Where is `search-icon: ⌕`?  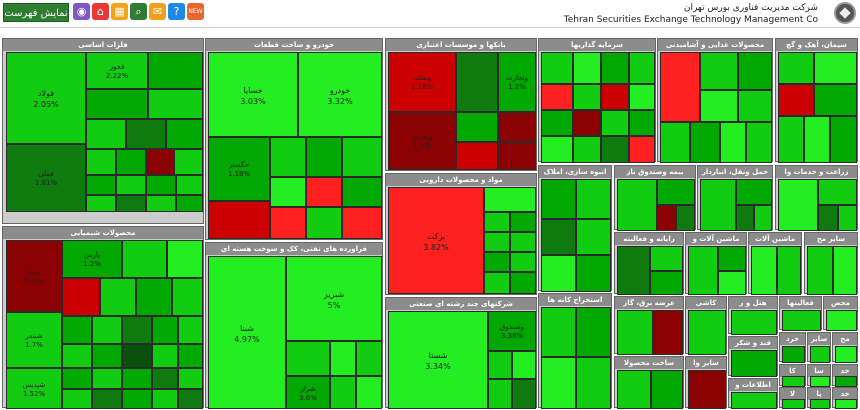
search-icon: ⌕ is located at coordinates (138, 11).